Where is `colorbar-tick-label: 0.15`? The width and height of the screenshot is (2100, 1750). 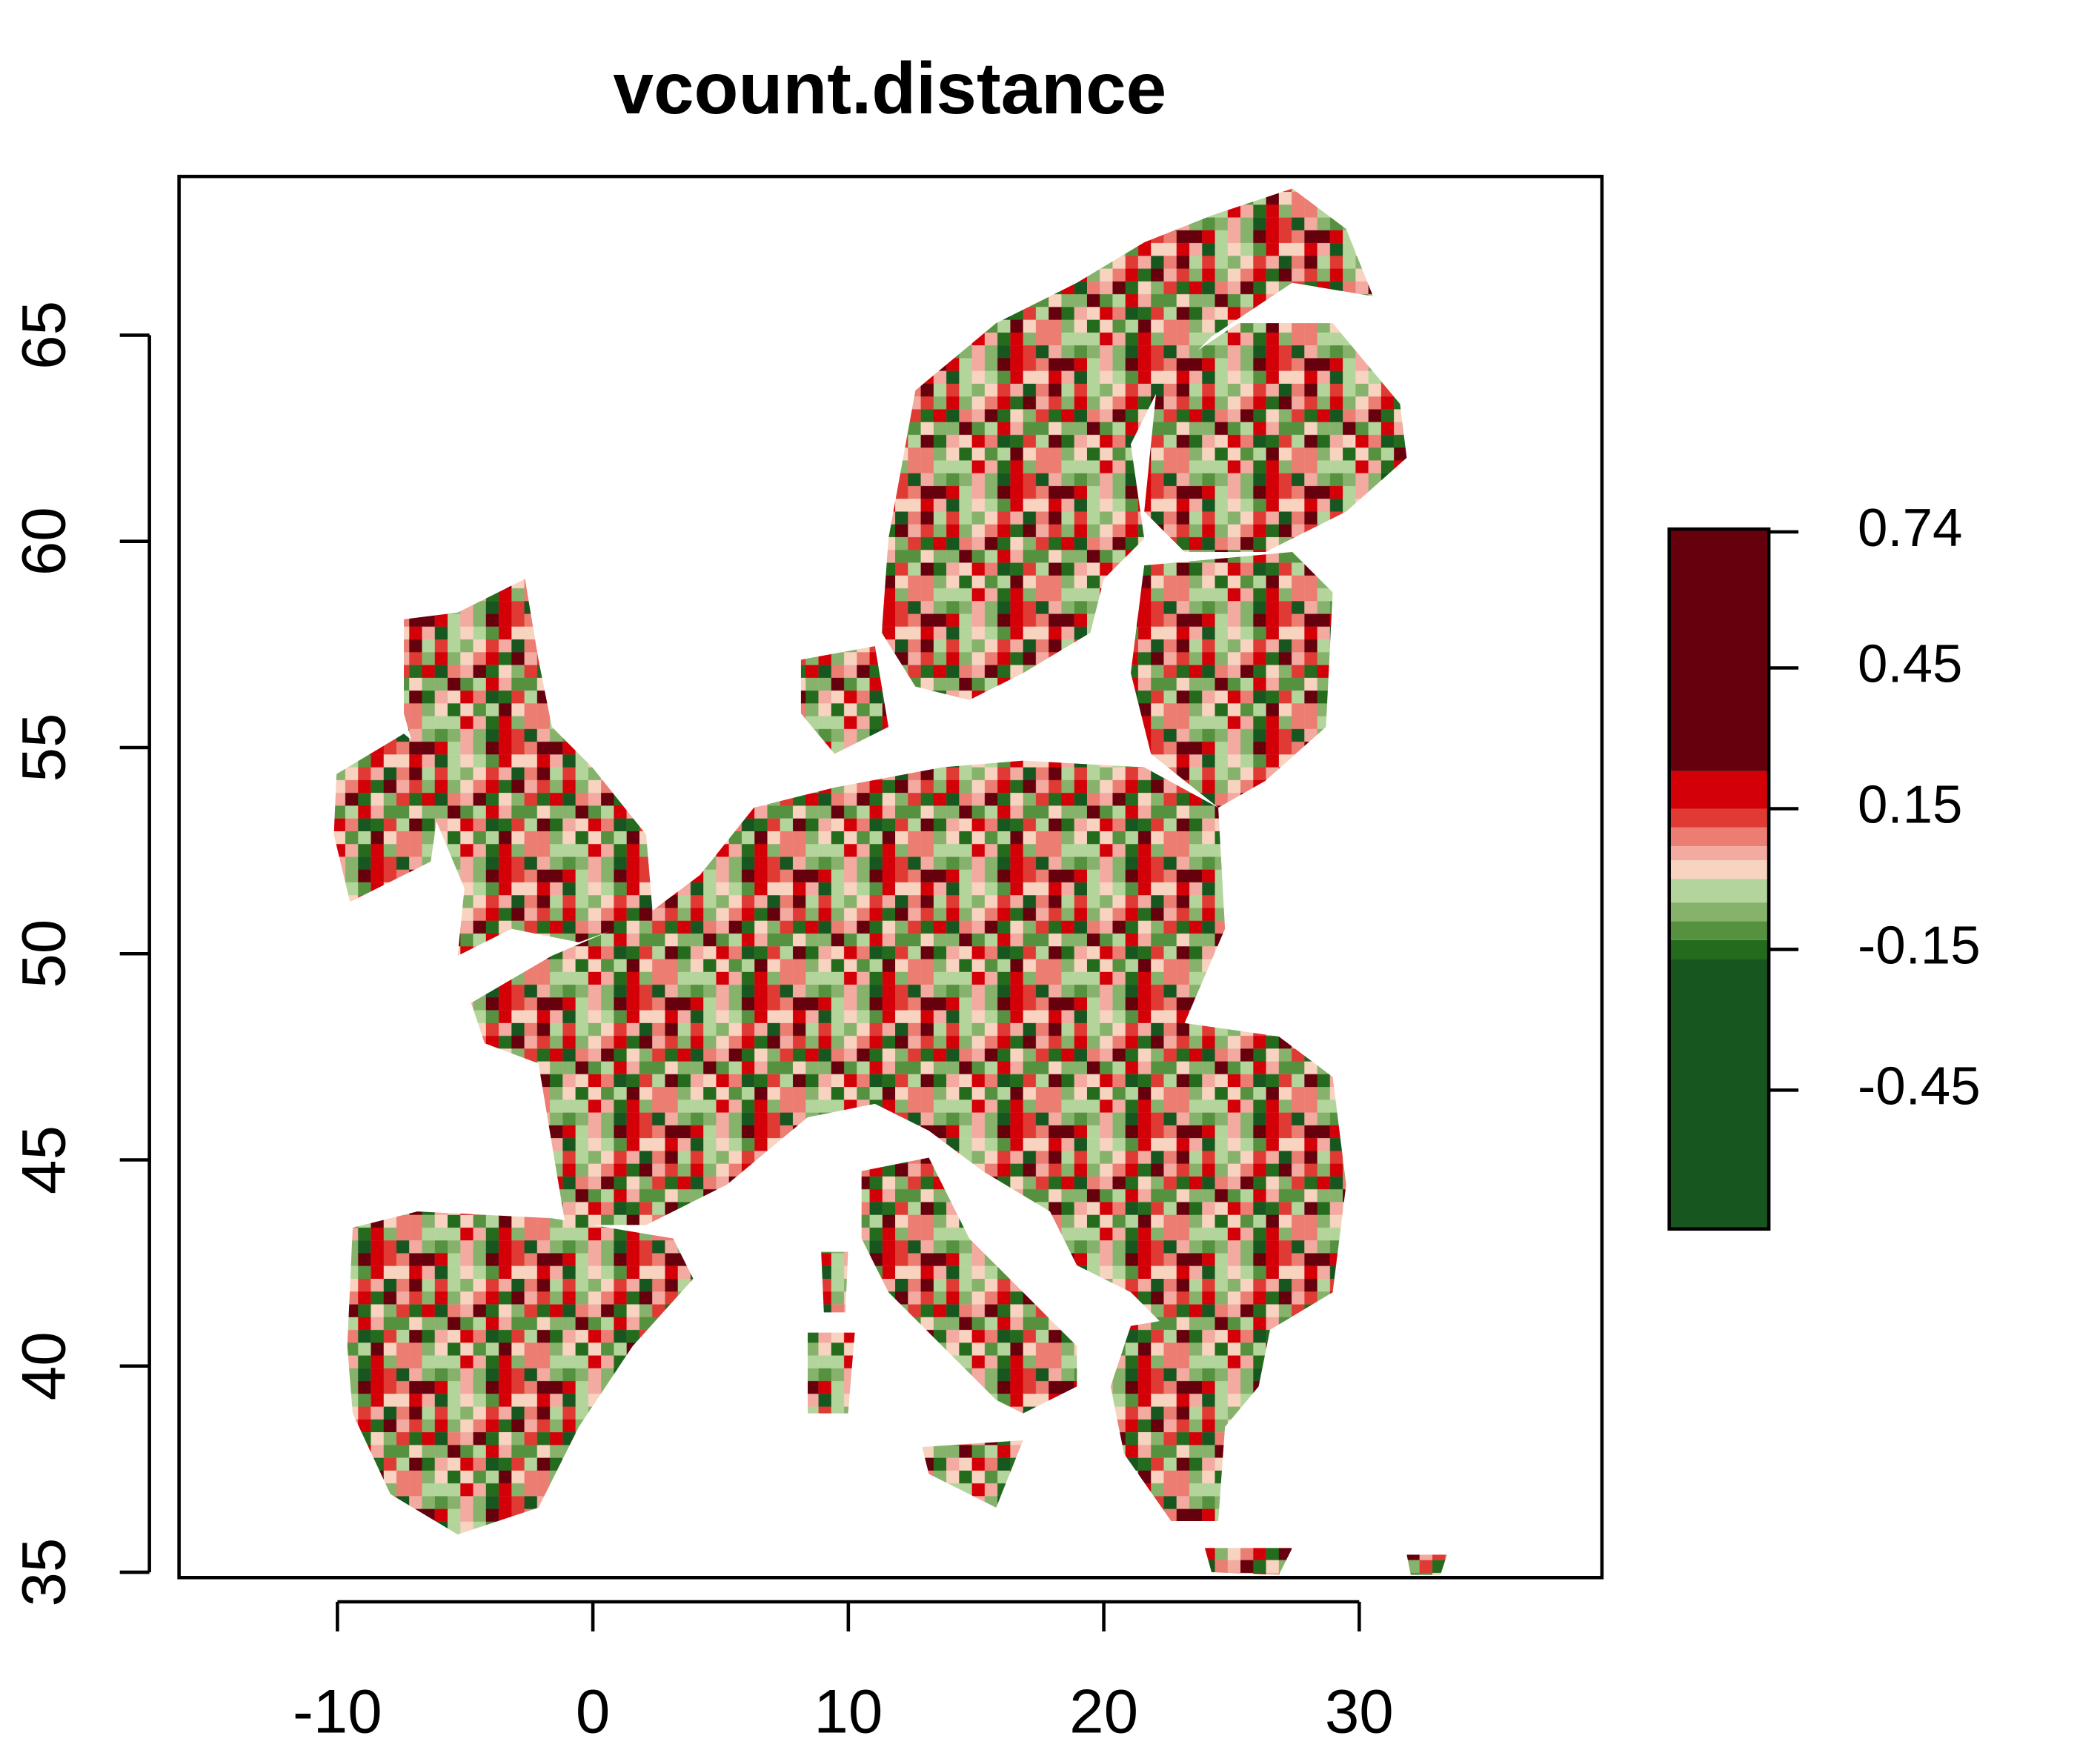
colorbar-tick-label: 0.15 is located at coordinates (1910, 805).